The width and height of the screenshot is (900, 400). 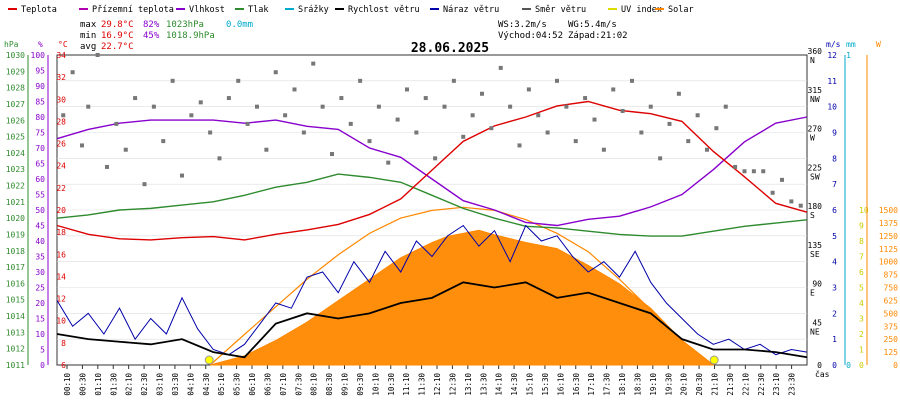 What do you see at coordinates (468, 384) in the screenshot?
I see `x-tick-label: 13:10` at bounding box center [468, 384].